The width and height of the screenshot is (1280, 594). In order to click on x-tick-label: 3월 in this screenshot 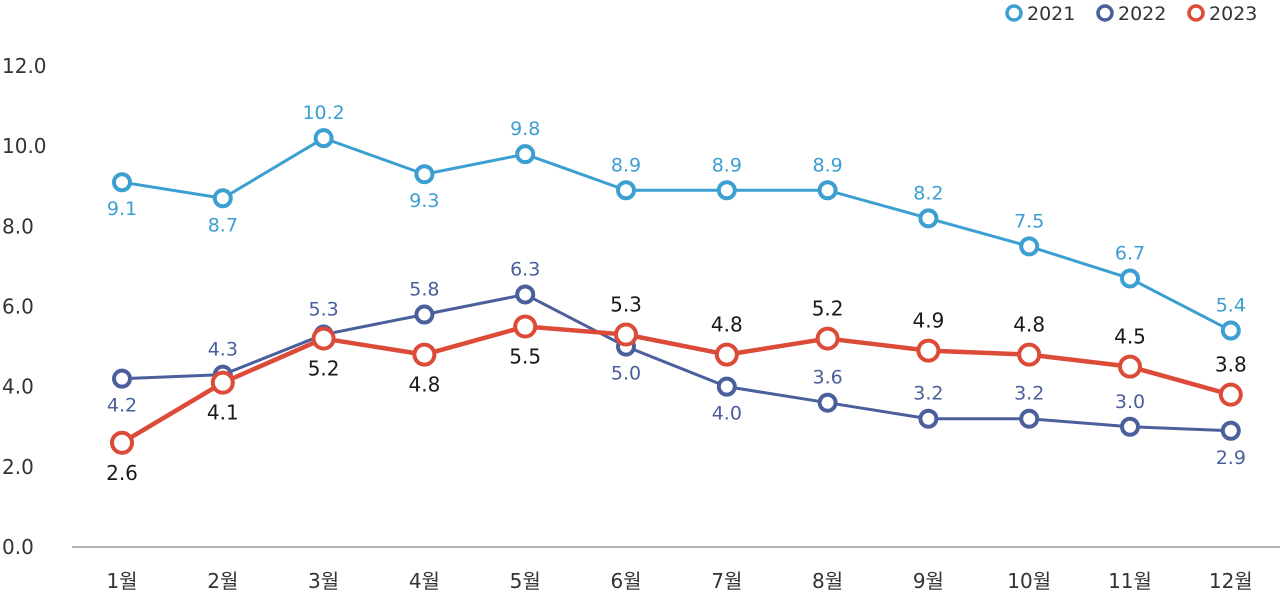, I will do `click(323, 581)`.